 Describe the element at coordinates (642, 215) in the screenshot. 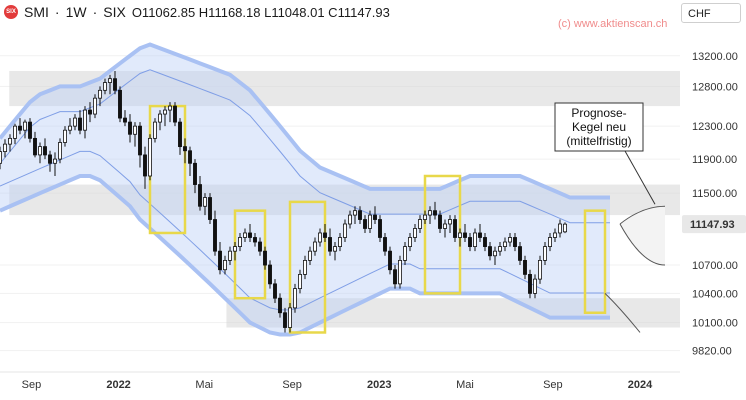

I see `forecast-upper-line` at that location.